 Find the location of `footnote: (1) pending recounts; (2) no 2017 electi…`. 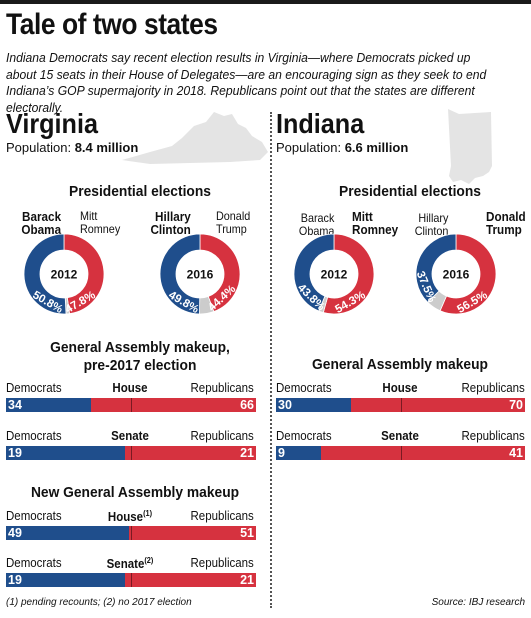

footnote: (1) pending recounts; (2) no 2017 electi… is located at coordinates (99, 602).